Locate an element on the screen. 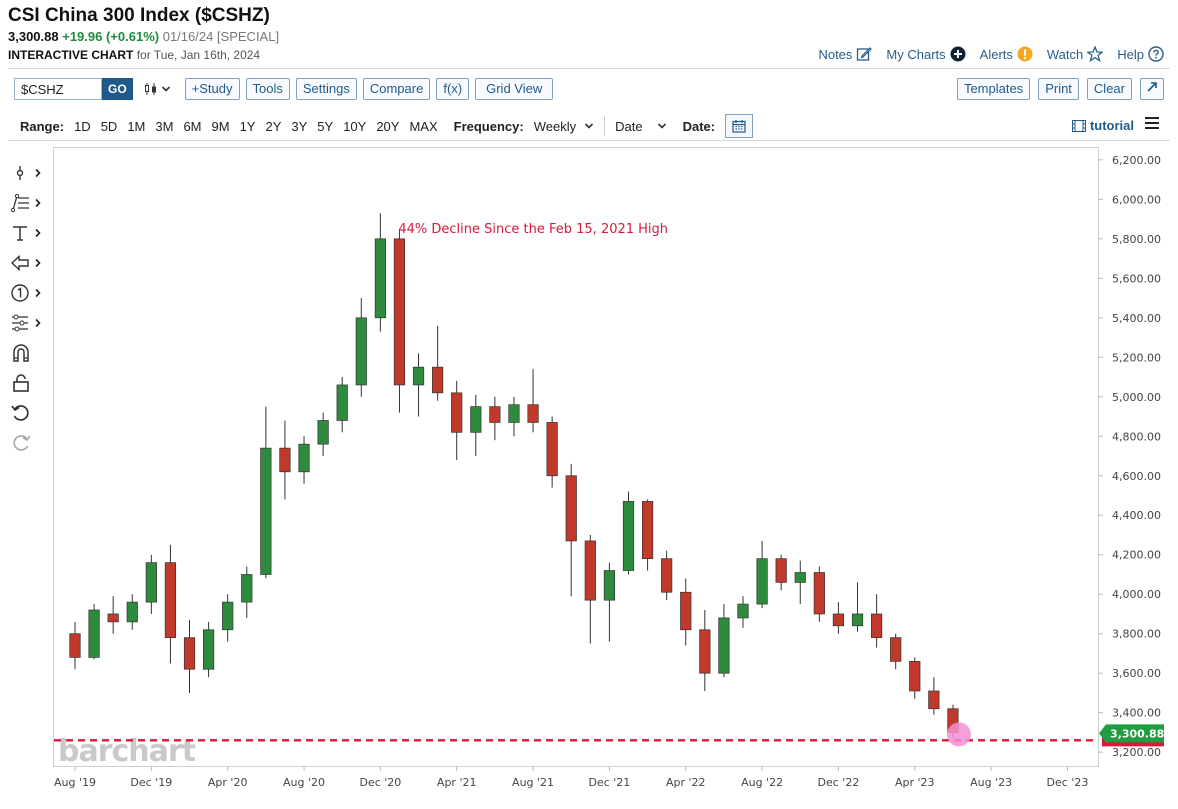 The width and height of the screenshot is (1178, 809). current-price-marker is located at coordinates (958, 734).